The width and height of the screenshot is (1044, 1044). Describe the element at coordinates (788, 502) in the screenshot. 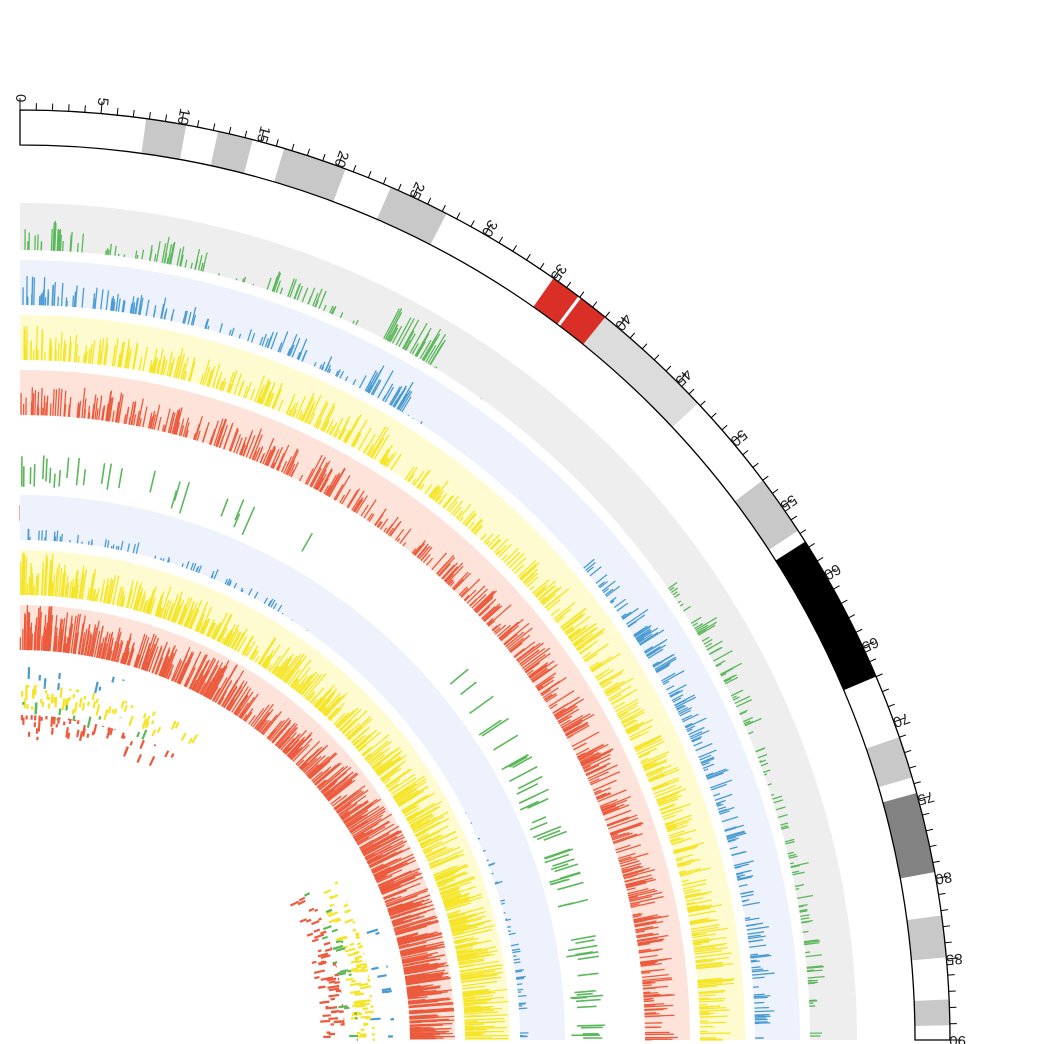

I see `tick-label: 55` at that location.